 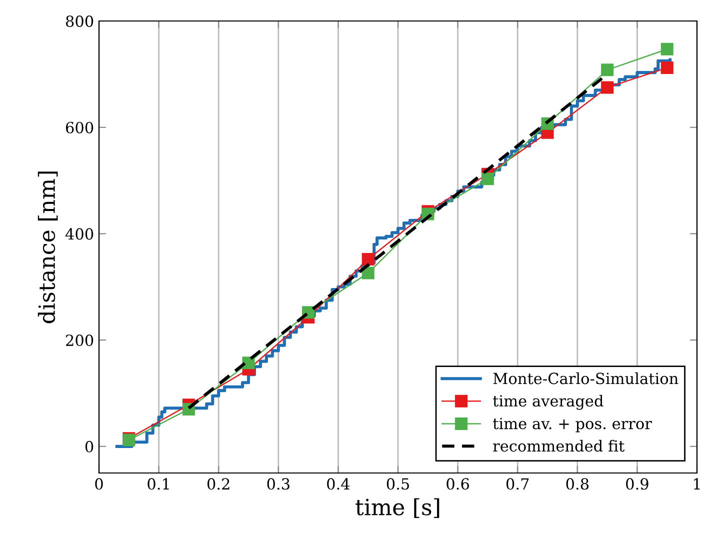 What do you see at coordinates (338, 484) in the screenshot?
I see `x-tick-label: 0.4` at bounding box center [338, 484].